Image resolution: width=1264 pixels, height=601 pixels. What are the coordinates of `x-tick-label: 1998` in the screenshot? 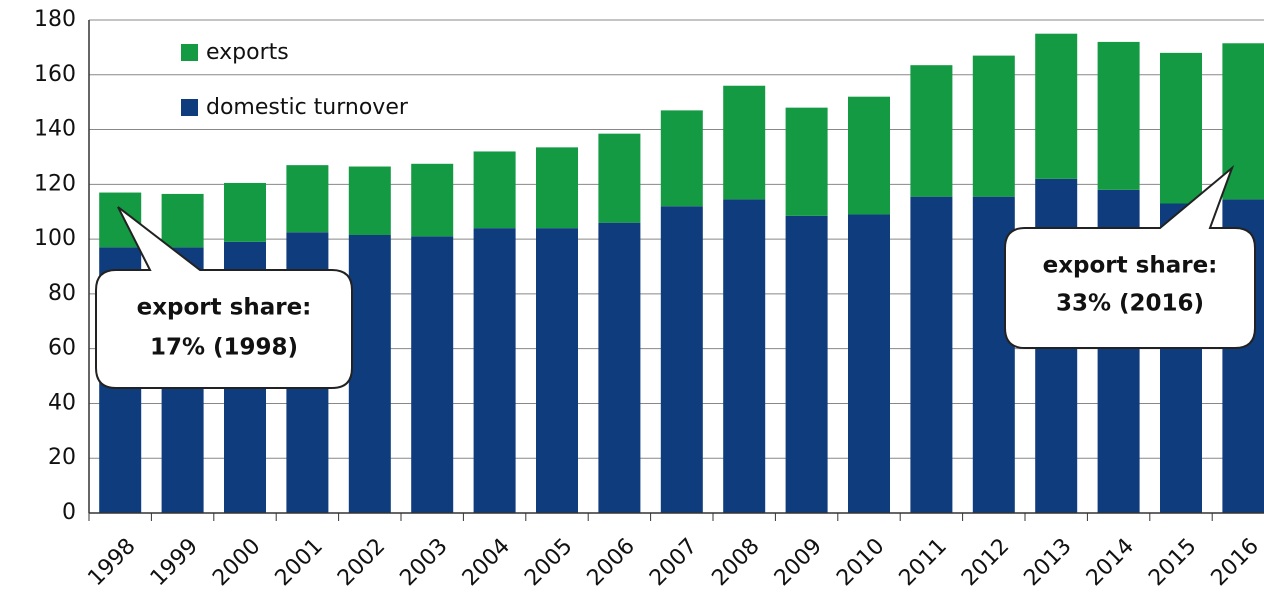 It's located at (111, 562).